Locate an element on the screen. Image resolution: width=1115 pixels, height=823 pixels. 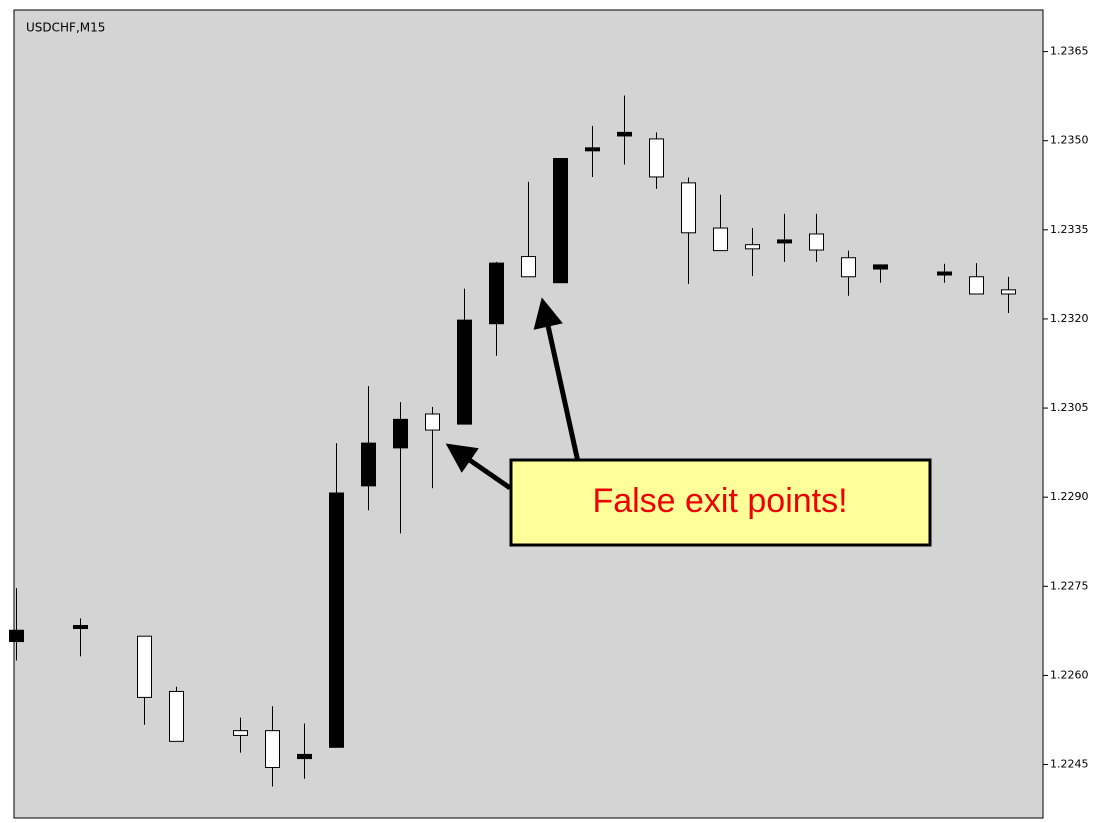
callout-box is located at coordinates (720, 502).